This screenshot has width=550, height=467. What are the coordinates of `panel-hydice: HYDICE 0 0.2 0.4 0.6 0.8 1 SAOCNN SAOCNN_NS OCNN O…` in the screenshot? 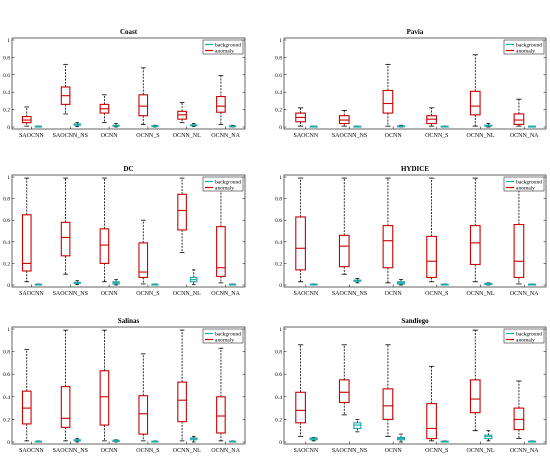 It's located at (411, 231).